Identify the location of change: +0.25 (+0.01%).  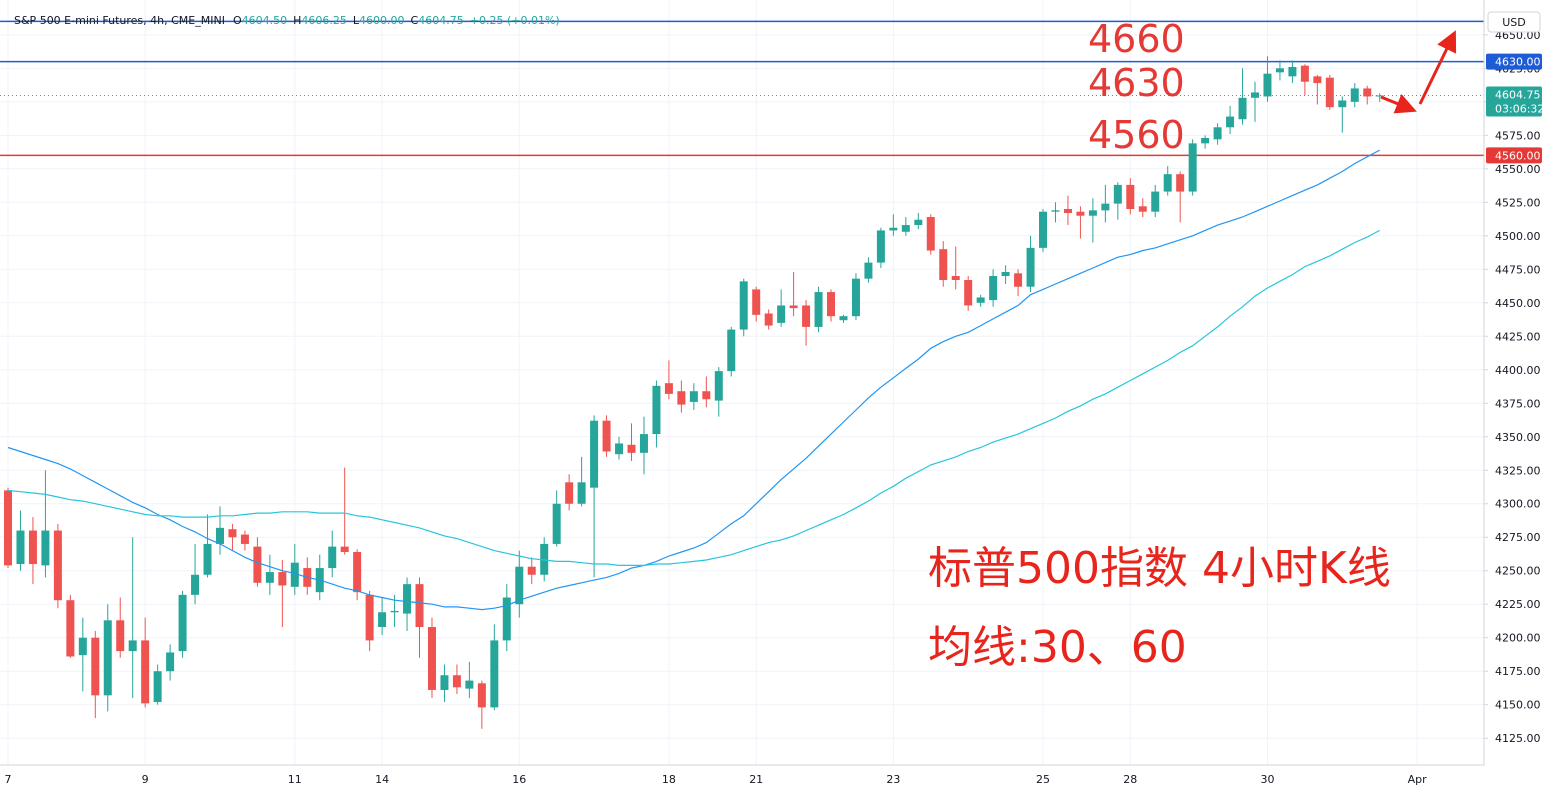
(515, 20).